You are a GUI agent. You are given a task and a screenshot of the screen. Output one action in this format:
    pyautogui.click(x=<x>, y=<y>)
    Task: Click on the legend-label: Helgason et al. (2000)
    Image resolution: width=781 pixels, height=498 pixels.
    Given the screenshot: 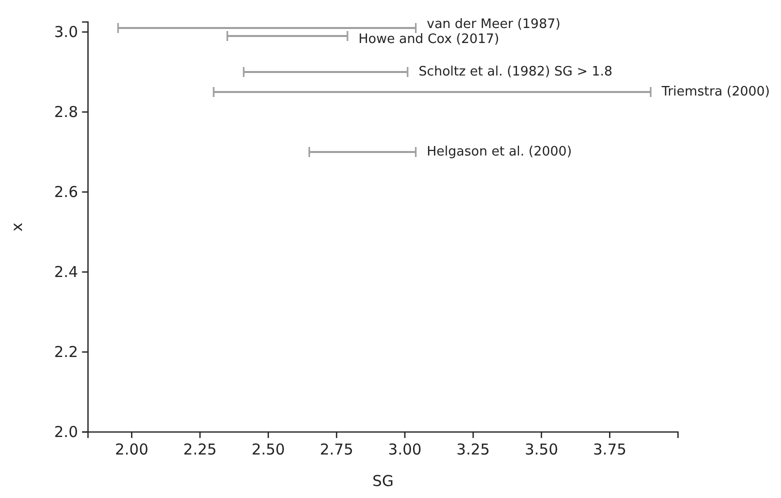 What is the action you would take?
    pyautogui.click(x=499, y=152)
    